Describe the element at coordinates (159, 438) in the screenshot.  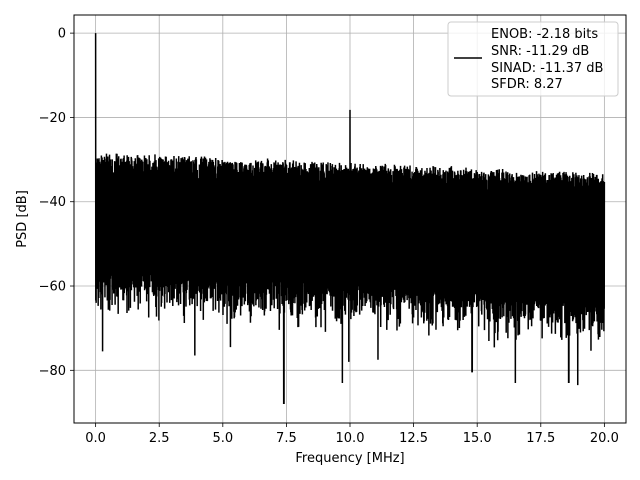
I see `x-tick-label: 2.5` at that location.